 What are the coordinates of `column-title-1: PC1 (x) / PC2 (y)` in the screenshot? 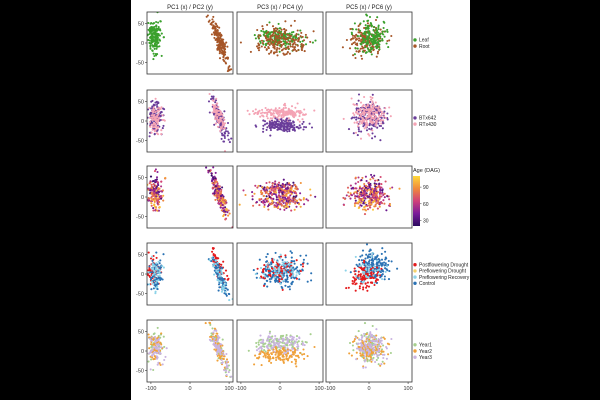 It's located at (190, 8).